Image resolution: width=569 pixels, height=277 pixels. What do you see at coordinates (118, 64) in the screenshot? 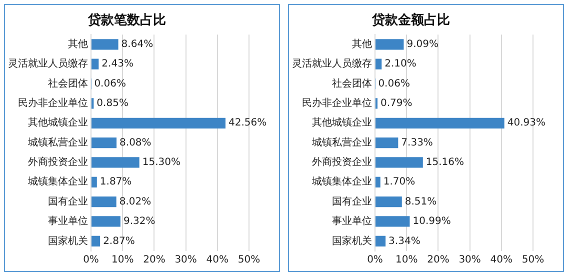
I see `data-label: 2.43%` at bounding box center [118, 64].